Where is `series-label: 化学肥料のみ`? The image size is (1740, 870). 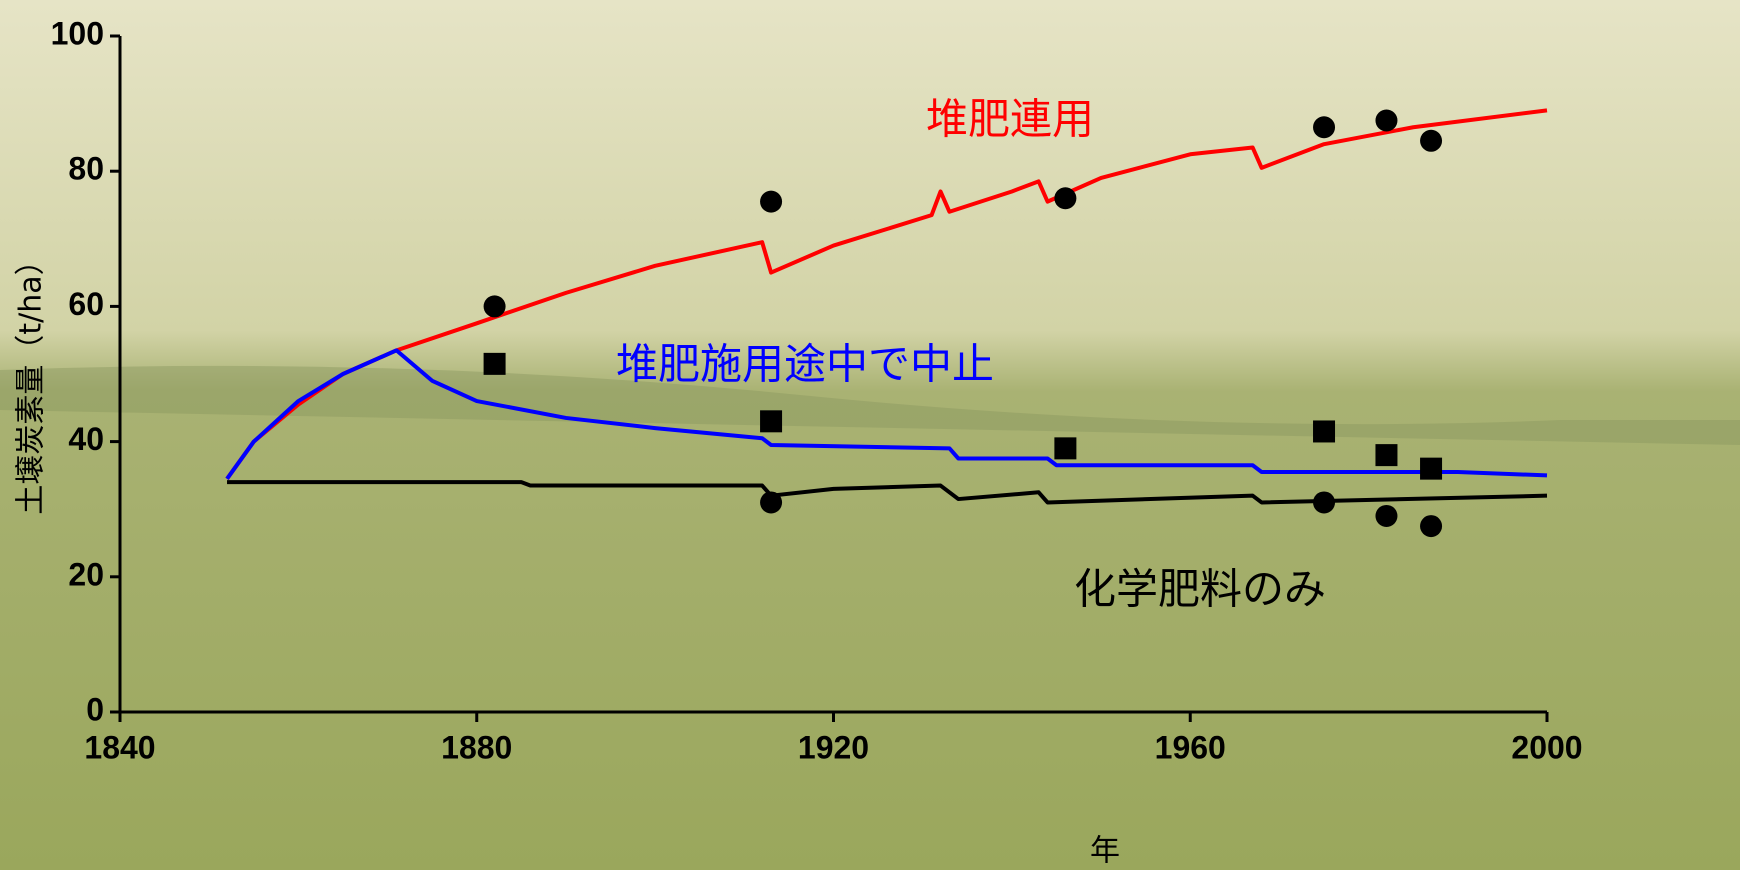 series-label: 化学肥料のみ is located at coordinates (1200, 589).